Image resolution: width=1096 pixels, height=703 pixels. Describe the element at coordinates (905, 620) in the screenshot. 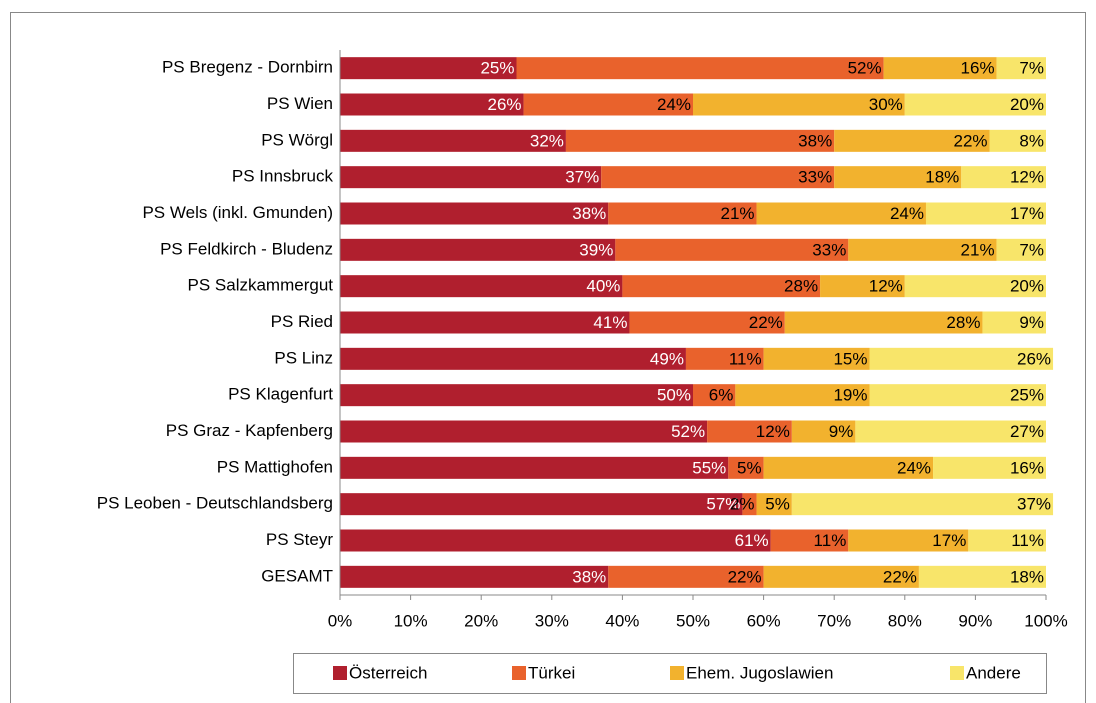

I see `x-tick-label: 80%` at that location.